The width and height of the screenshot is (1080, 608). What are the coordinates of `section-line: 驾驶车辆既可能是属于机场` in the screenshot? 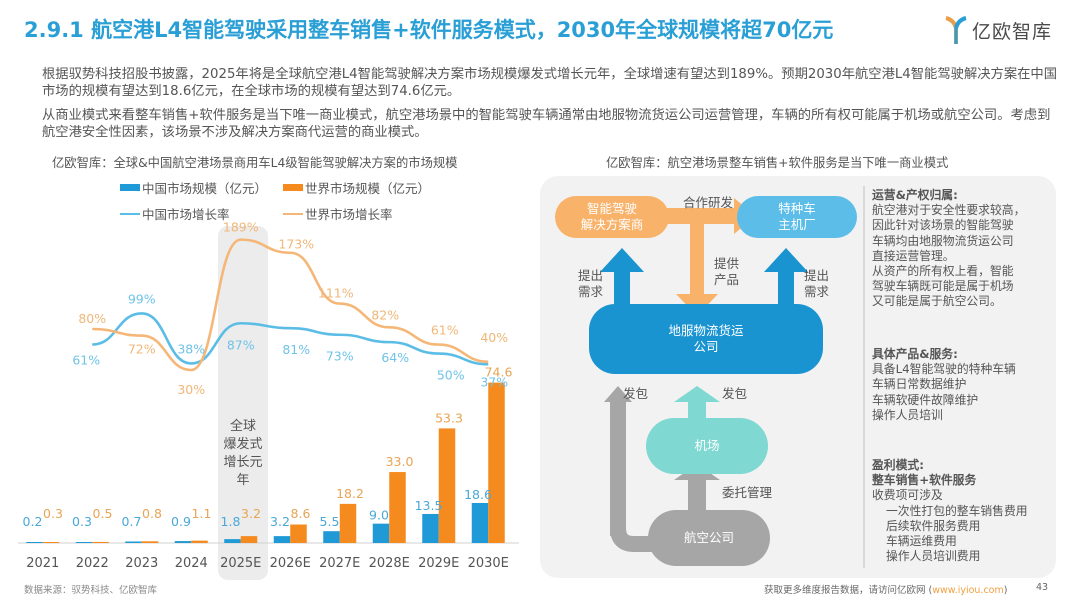 It's located at (943, 286).